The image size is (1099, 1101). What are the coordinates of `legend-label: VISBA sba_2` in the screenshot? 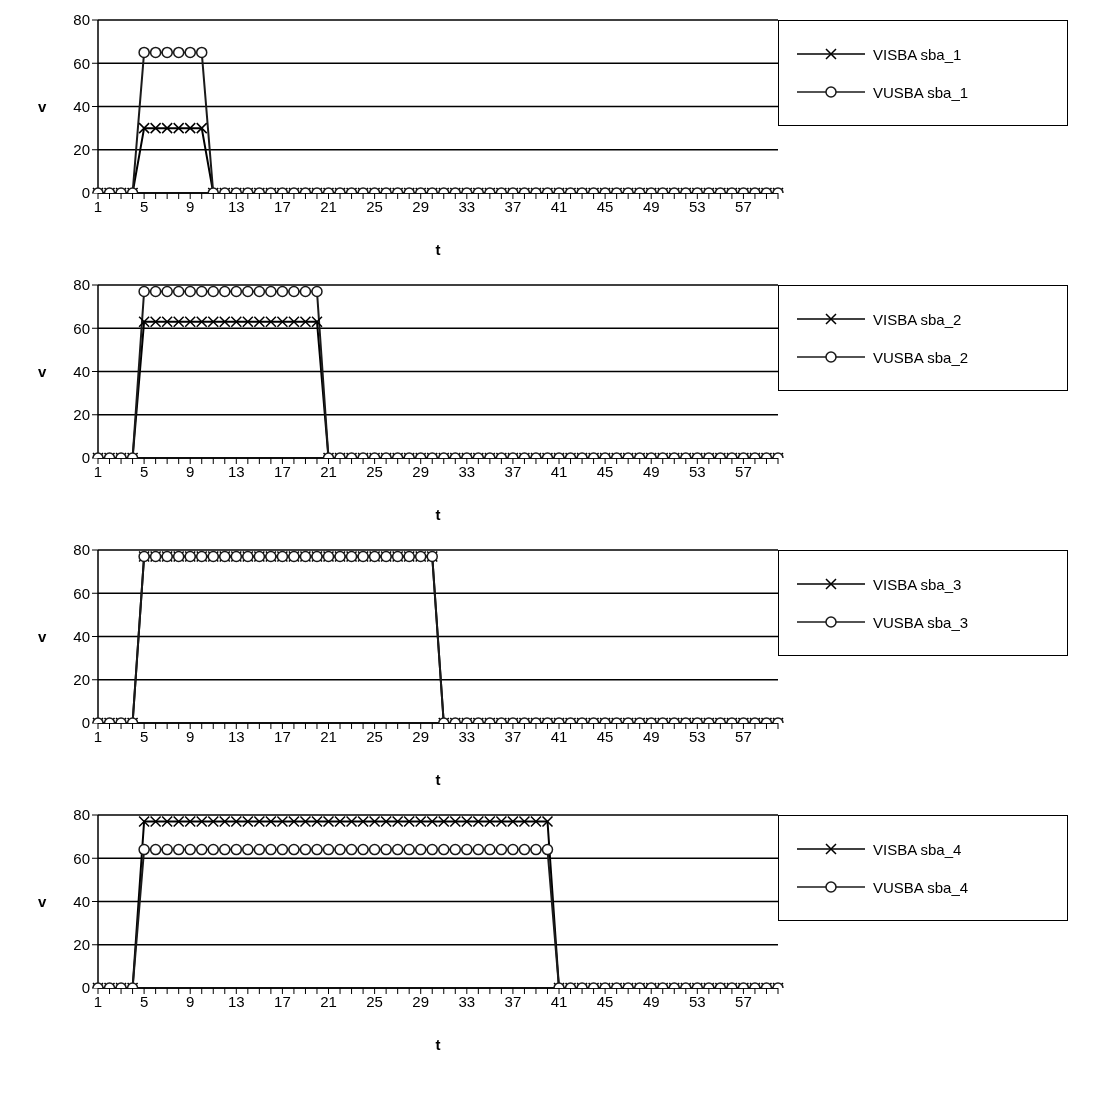 It's located at (917, 319).